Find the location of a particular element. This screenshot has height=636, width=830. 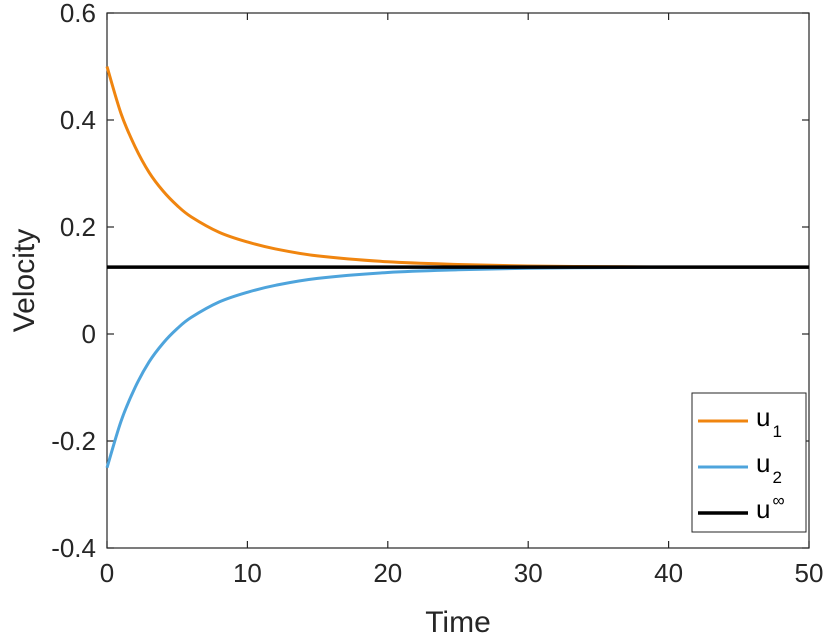

y-tick-label: -0.4 is located at coordinates (73, 548).